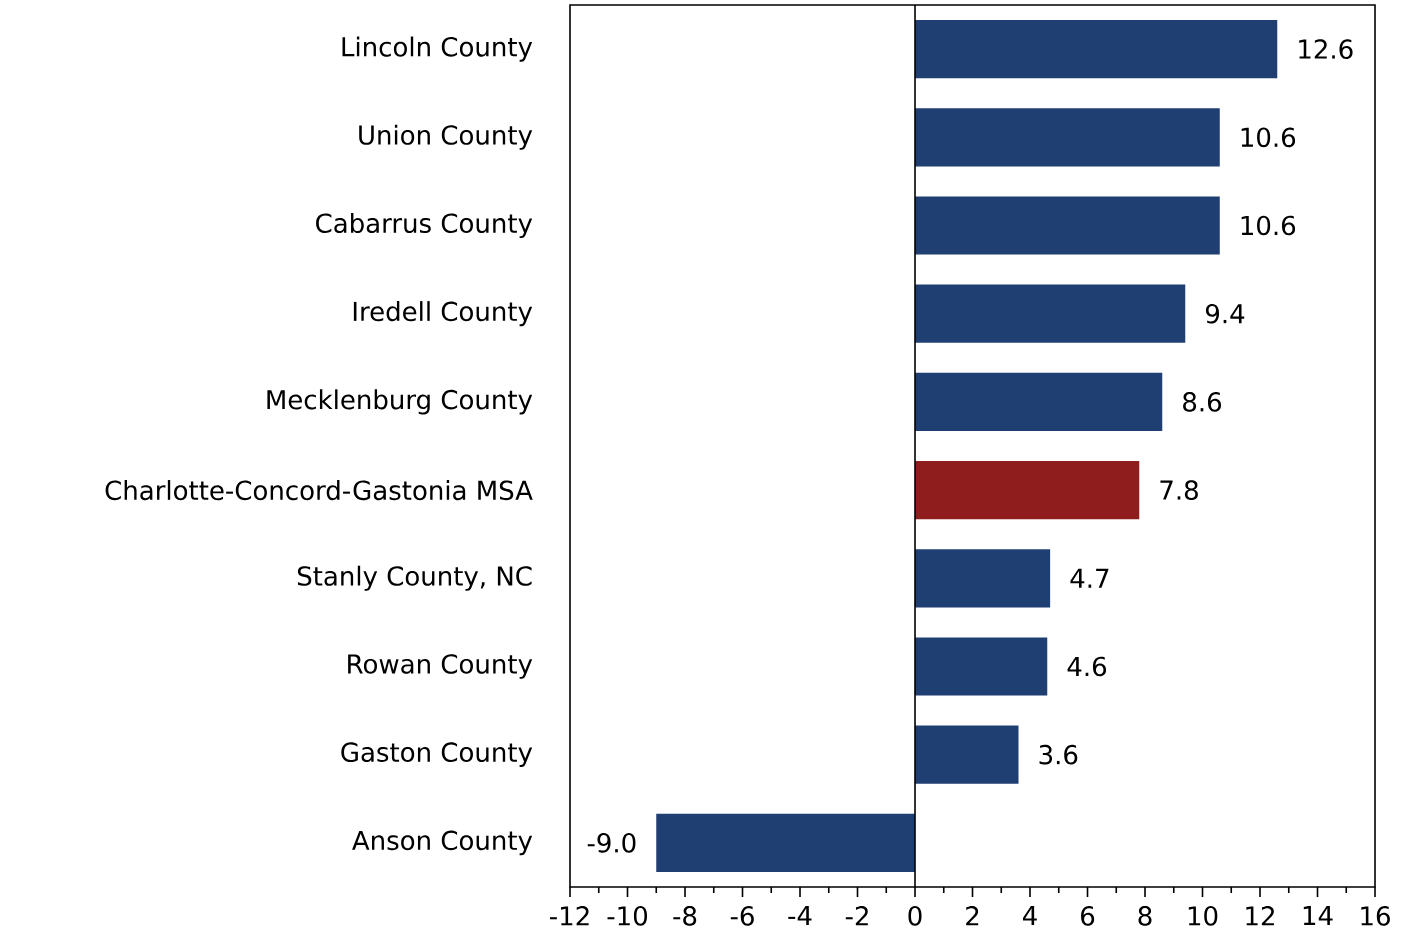  Describe the element at coordinates (742, 916) in the screenshot. I see `x-tick-label: -6` at that location.